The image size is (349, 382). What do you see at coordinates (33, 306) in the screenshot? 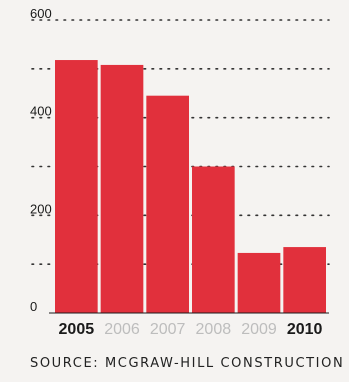
I see `y-tick-label: 0` at bounding box center [33, 306].